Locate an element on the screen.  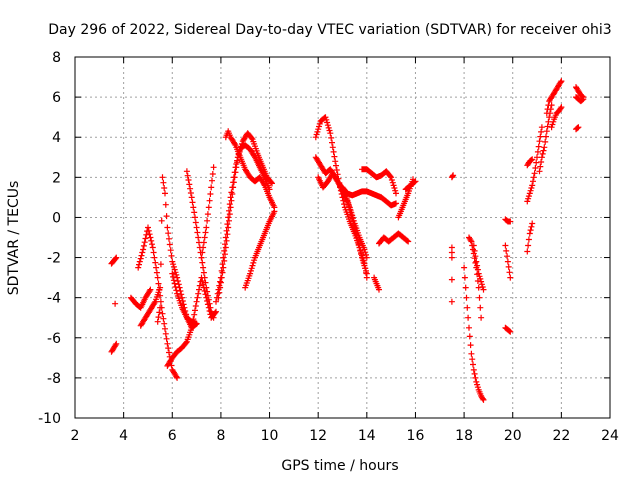
y-axis-label: SDTVAR / TECUs is located at coordinates (14, 238).